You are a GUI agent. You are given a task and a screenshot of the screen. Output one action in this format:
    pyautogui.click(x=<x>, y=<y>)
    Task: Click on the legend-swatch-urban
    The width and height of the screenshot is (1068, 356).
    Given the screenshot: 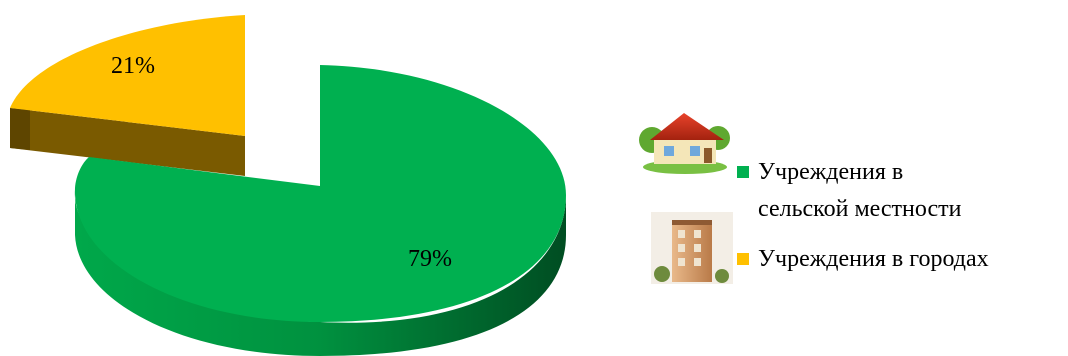 What is the action you would take?
    pyautogui.click(x=743, y=259)
    